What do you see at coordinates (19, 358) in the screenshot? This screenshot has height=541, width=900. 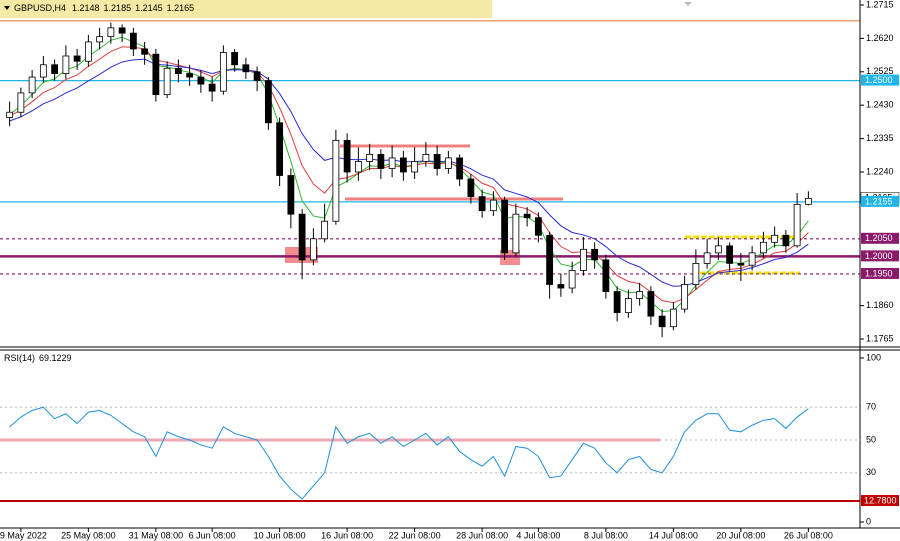 I see `rsi-title: RSI(14)` at bounding box center [19, 358].